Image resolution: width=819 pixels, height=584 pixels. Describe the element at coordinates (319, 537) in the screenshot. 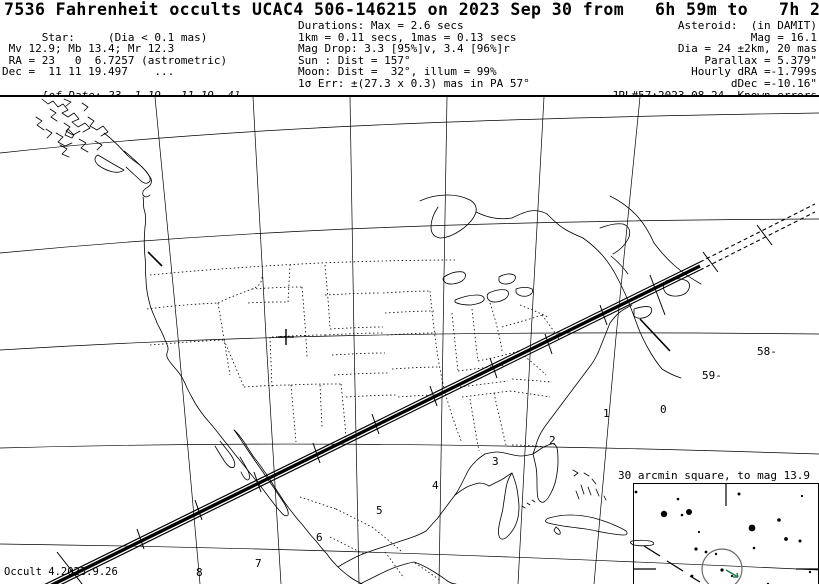

I see `track-label: 6` at that location.